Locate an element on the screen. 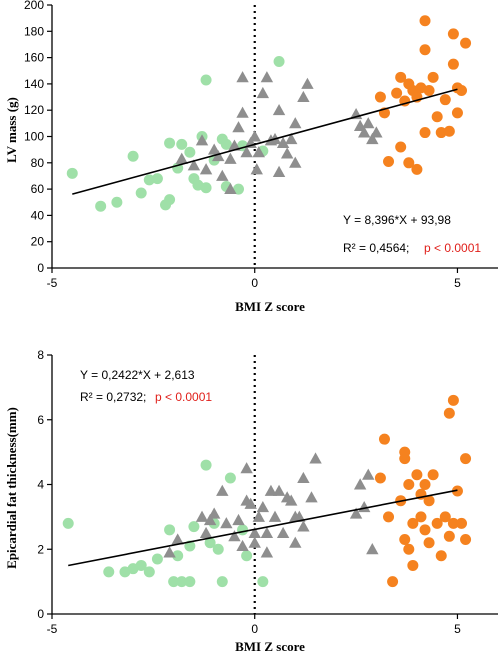  x-tick-label: 0 is located at coordinates (254, 283).